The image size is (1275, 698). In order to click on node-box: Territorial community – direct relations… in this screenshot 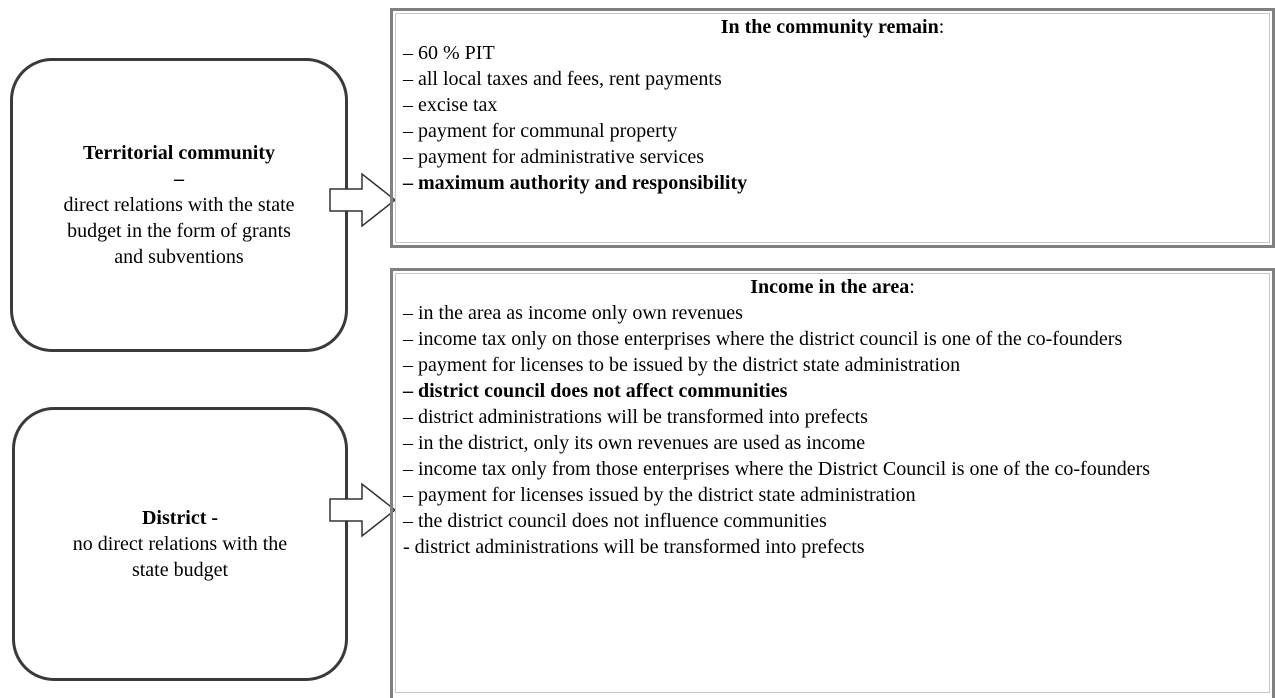, I will do `click(179, 205)`.